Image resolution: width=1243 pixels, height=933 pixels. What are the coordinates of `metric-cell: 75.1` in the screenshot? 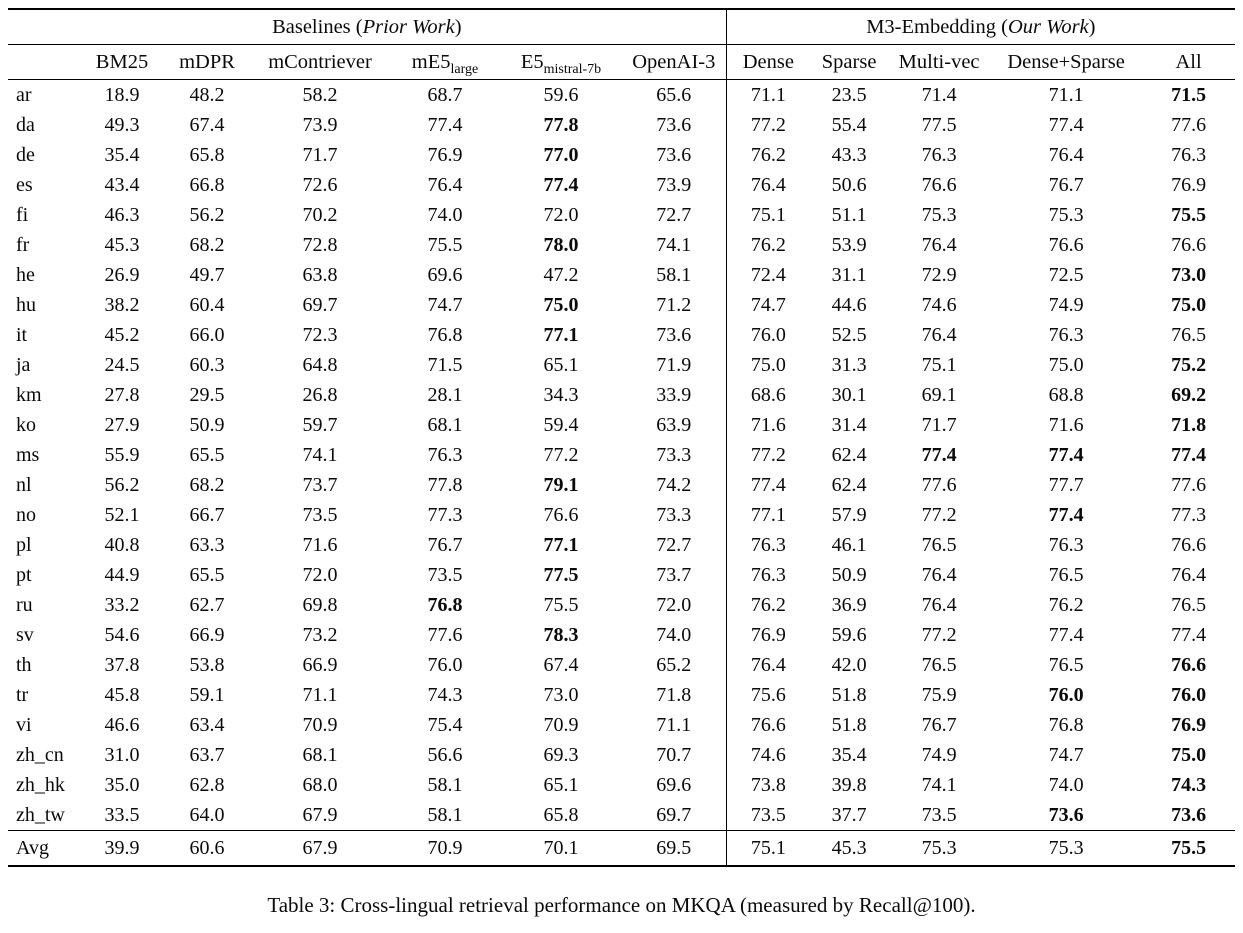 It's located at (939, 364).